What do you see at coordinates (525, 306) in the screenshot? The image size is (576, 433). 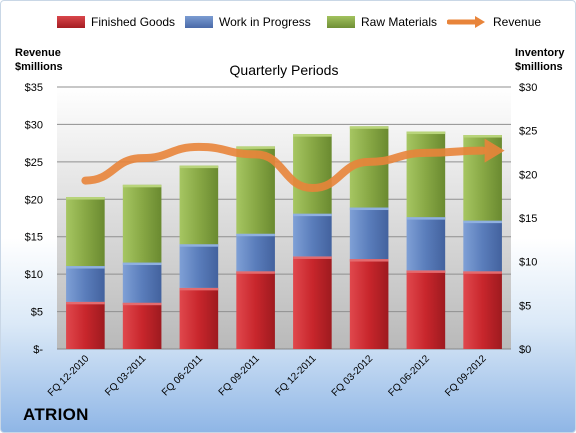 I see `right-tick-label: $5` at bounding box center [525, 306].